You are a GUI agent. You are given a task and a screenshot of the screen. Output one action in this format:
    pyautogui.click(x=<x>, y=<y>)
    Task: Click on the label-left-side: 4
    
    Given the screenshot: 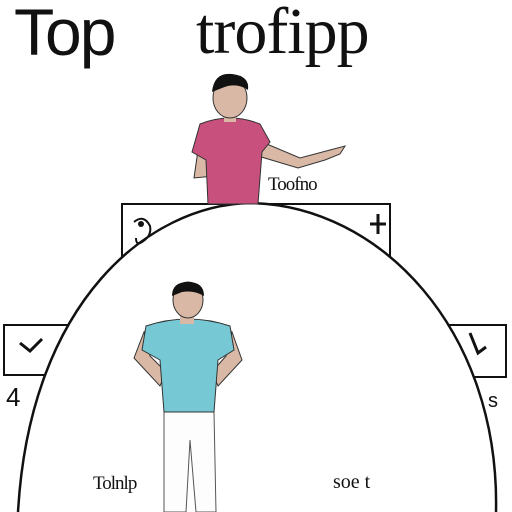 What is the action you would take?
    pyautogui.click(x=13, y=397)
    